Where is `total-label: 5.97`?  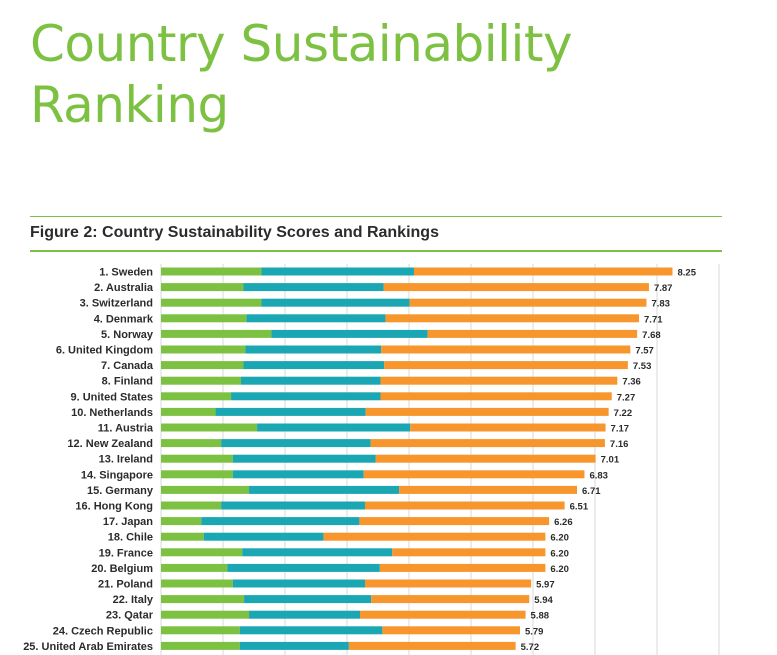
total-label: 5.97 is located at coordinates (545, 585).